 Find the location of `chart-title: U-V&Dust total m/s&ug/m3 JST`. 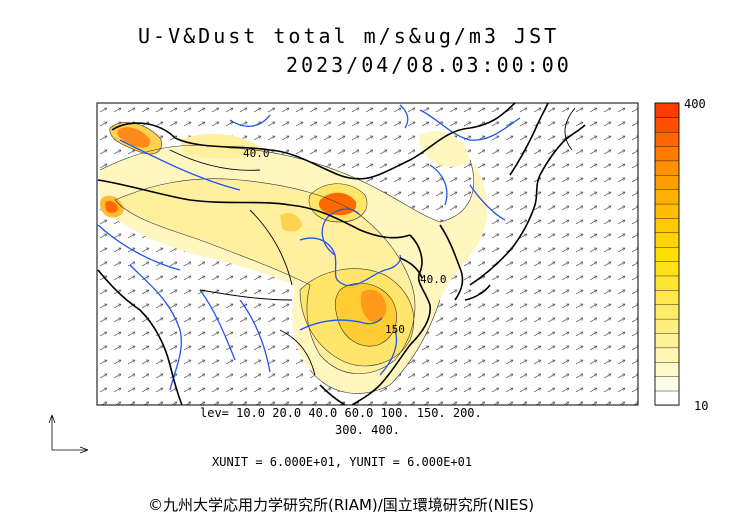

chart-title: U-V&Dust total m/s&ug/m3 JST is located at coordinates (349, 36).